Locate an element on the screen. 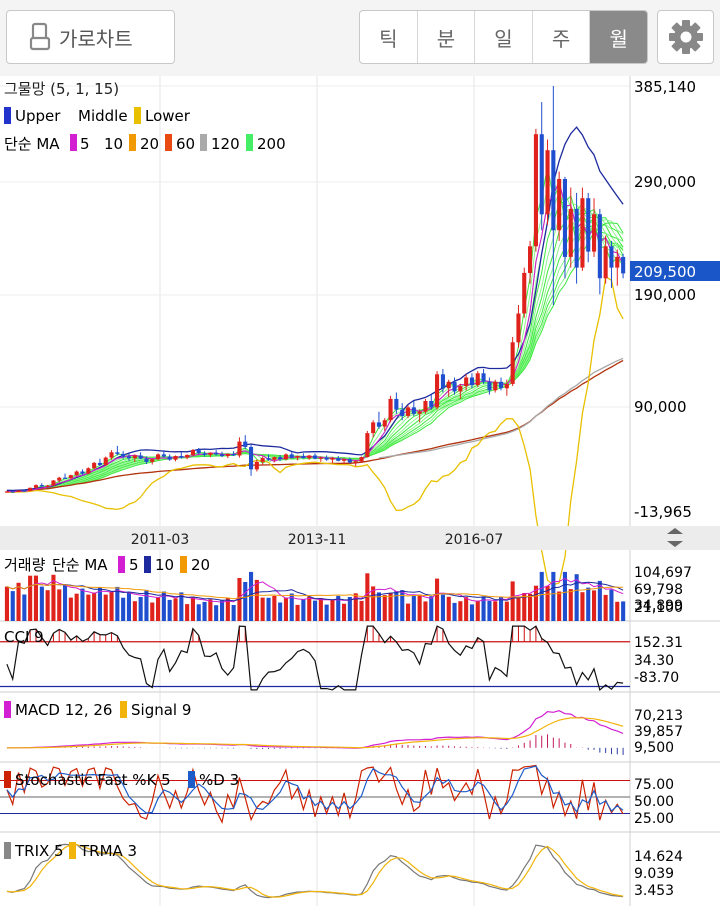  y-tick-label: 385,140 is located at coordinates (665, 87).